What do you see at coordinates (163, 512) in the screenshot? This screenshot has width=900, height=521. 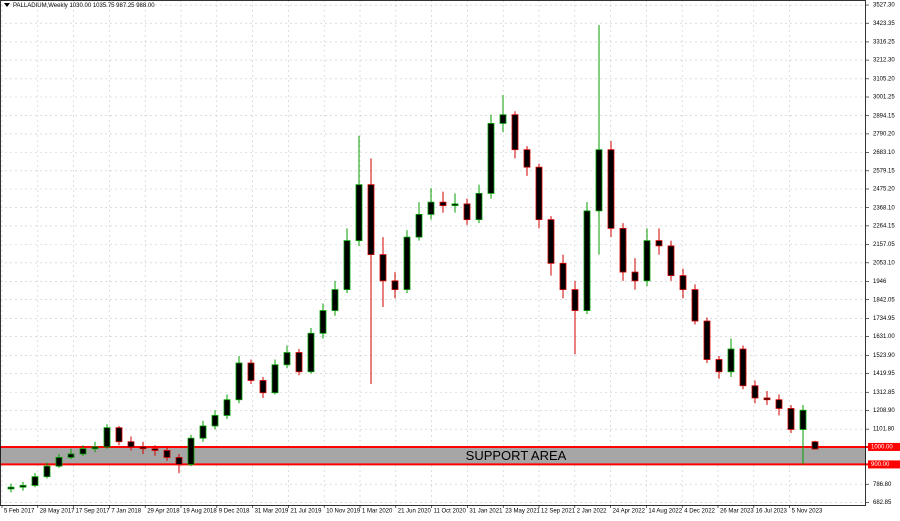 I see `x-tick-label: 29 Apr 2018` at bounding box center [163, 512].